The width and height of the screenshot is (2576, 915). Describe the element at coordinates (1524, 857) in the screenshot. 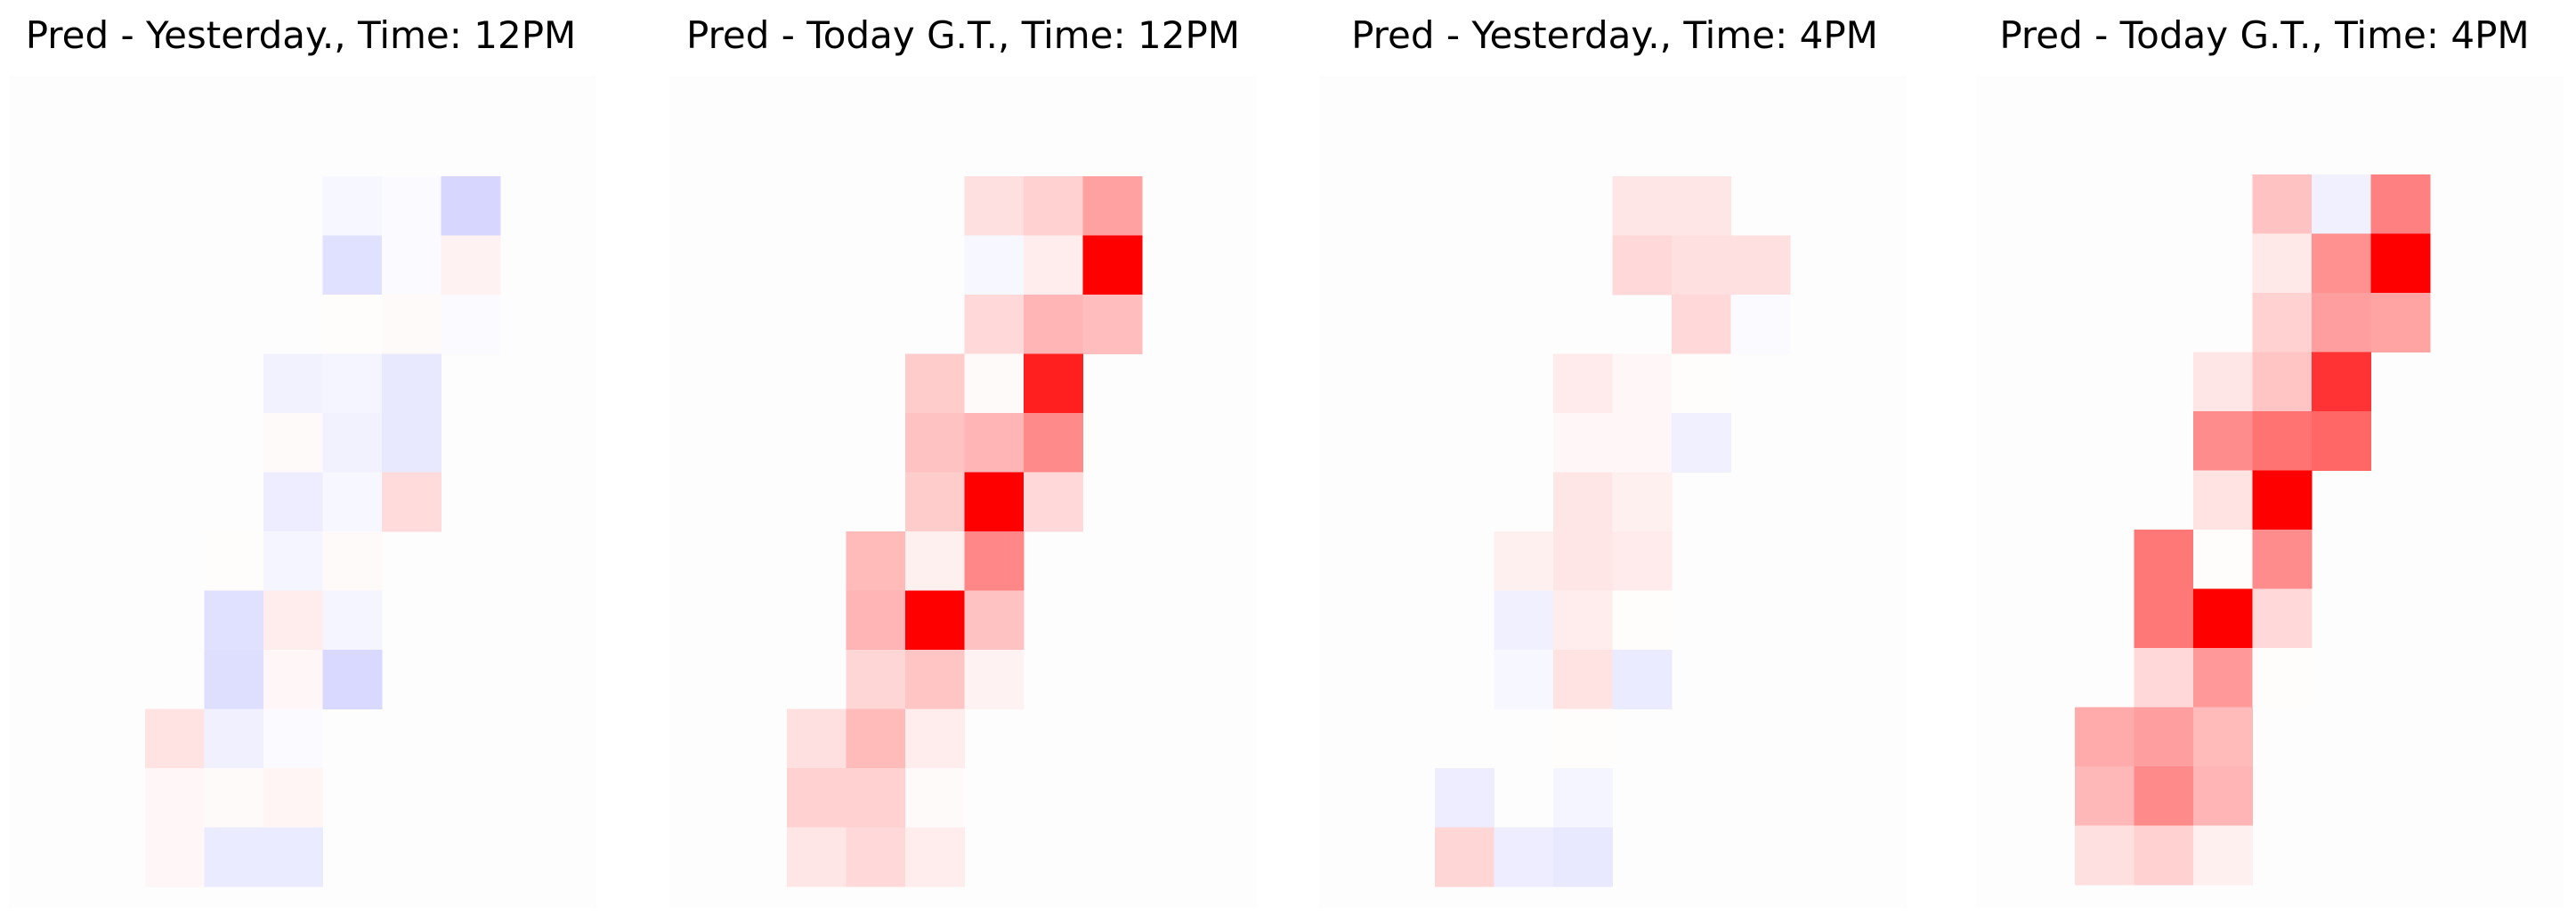

I see `panel-3-cell-r11-c1` at that location.